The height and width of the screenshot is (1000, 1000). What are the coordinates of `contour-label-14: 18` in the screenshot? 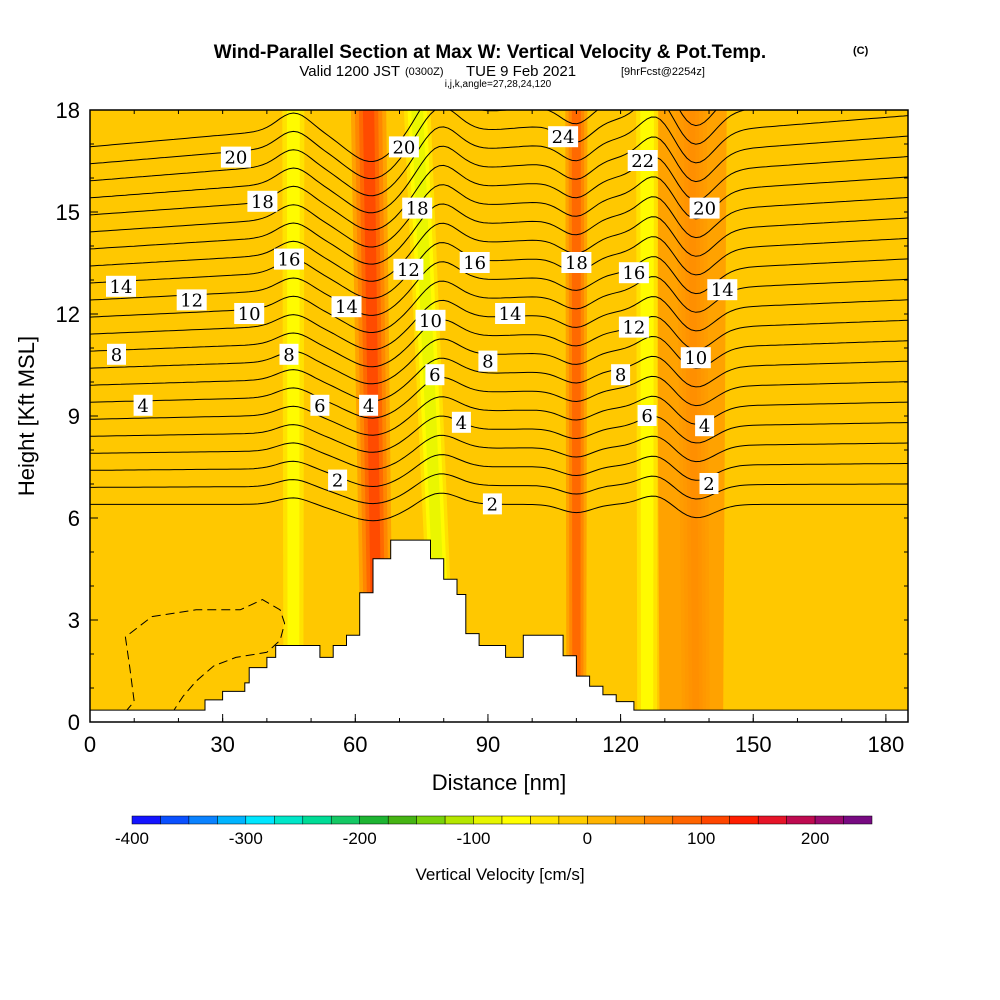 It's located at (417, 208).